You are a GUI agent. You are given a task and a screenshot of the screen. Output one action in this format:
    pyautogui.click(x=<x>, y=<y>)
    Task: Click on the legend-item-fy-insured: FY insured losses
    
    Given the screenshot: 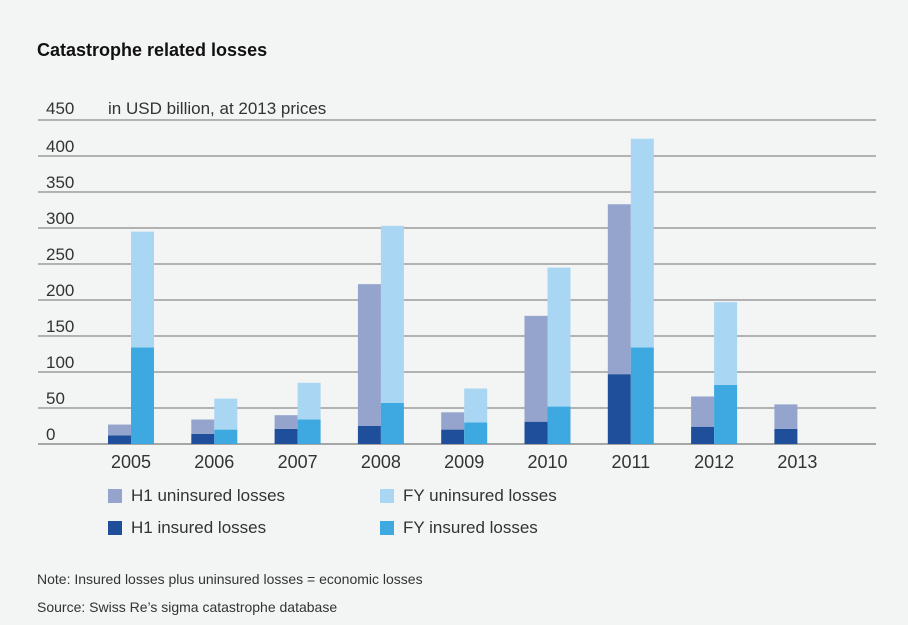 What is the action you would take?
    pyautogui.click(x=480, y=528)
    